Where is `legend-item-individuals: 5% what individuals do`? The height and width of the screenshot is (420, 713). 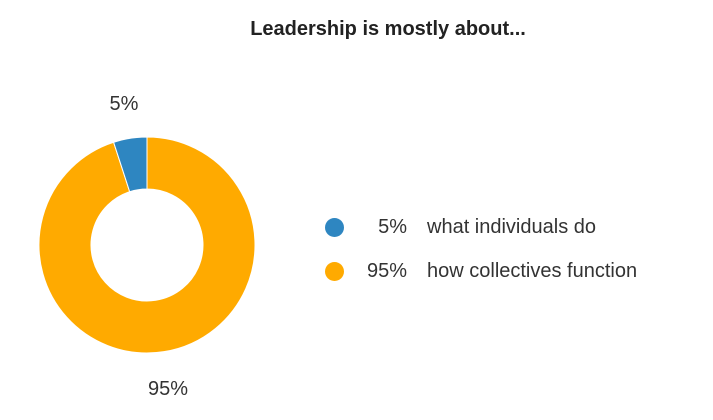
legend-item-individuals: 5% what individuals do is located at coordinates (481, 227).